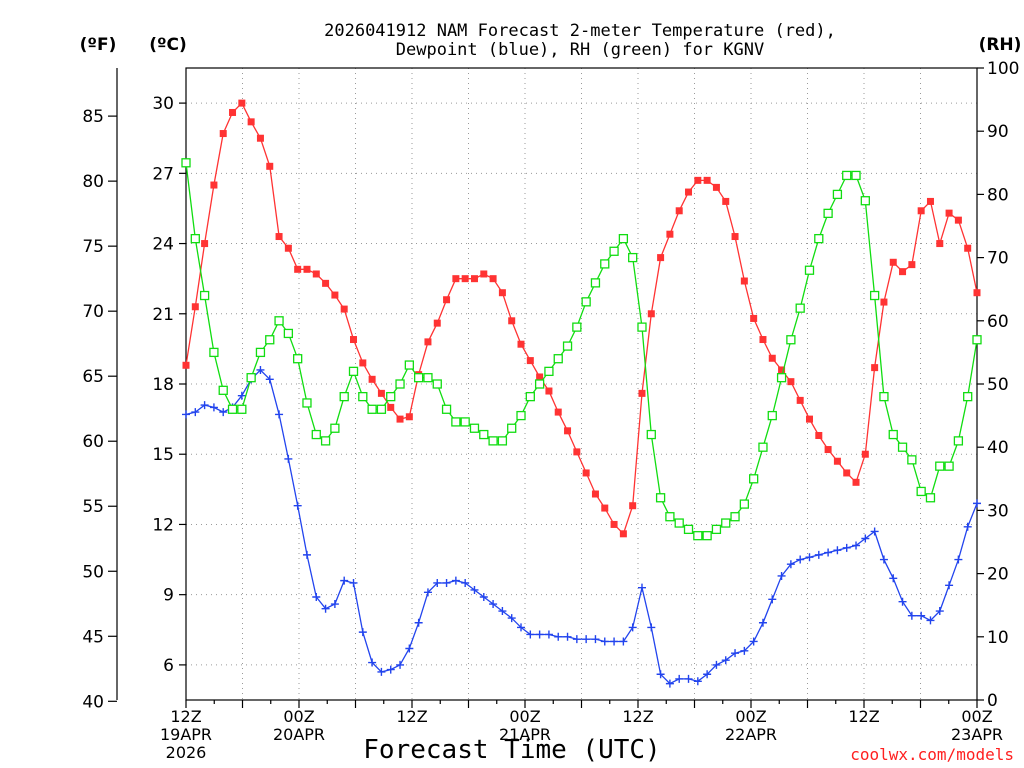 The image size is (1024, 768). Describe the element at coordinates (93, 117) in the screenshot. I see `fahrenheit-tick-label: 85` at that location.